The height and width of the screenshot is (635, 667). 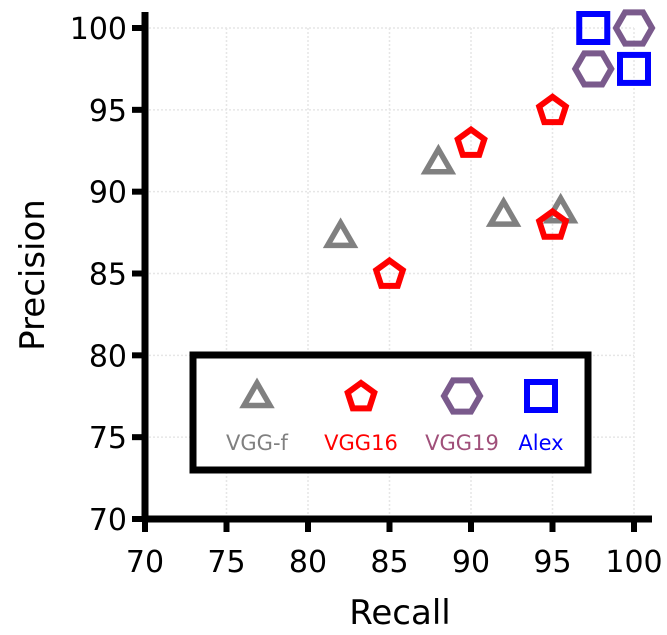 I want to click on x-tick-label-90: 90, so click(x=471, y=562).